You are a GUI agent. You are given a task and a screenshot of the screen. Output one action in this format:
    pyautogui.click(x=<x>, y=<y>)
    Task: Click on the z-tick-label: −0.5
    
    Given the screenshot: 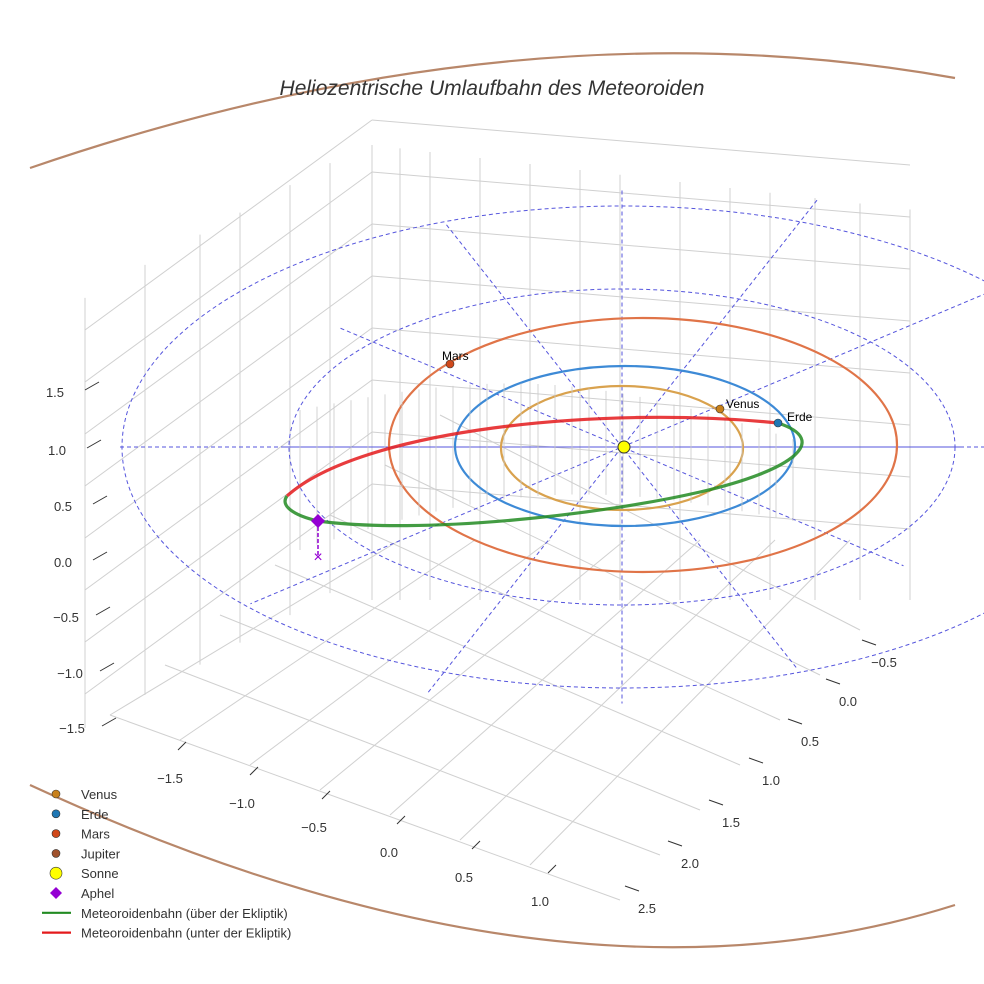 What is the action you would take?
    pyautogui.click(x=66, y=617)
    